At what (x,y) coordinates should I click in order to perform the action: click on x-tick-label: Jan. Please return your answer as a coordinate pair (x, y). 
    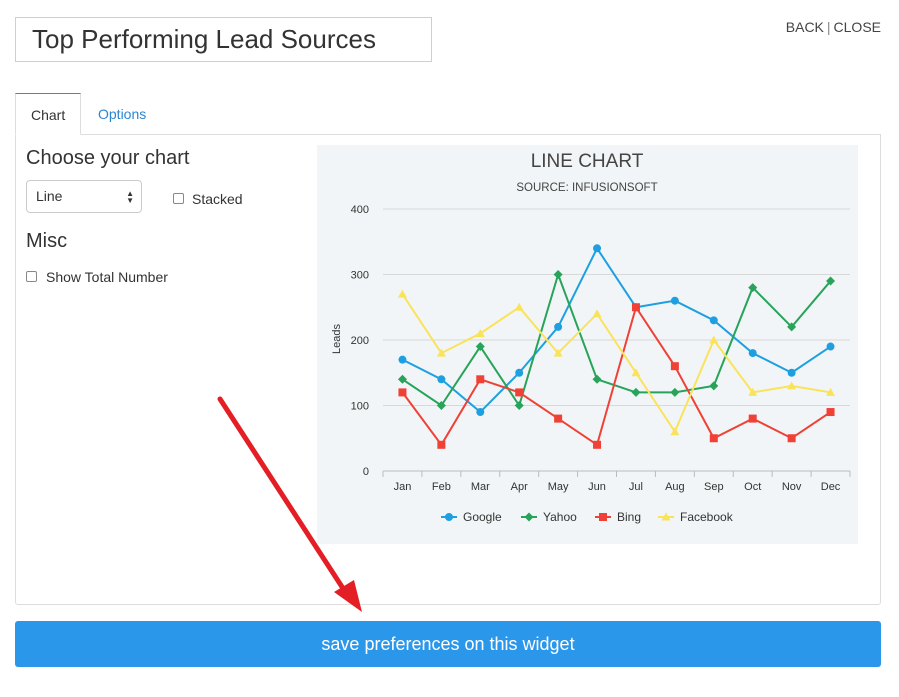
    Looking at the image, I should click on (403, 487).